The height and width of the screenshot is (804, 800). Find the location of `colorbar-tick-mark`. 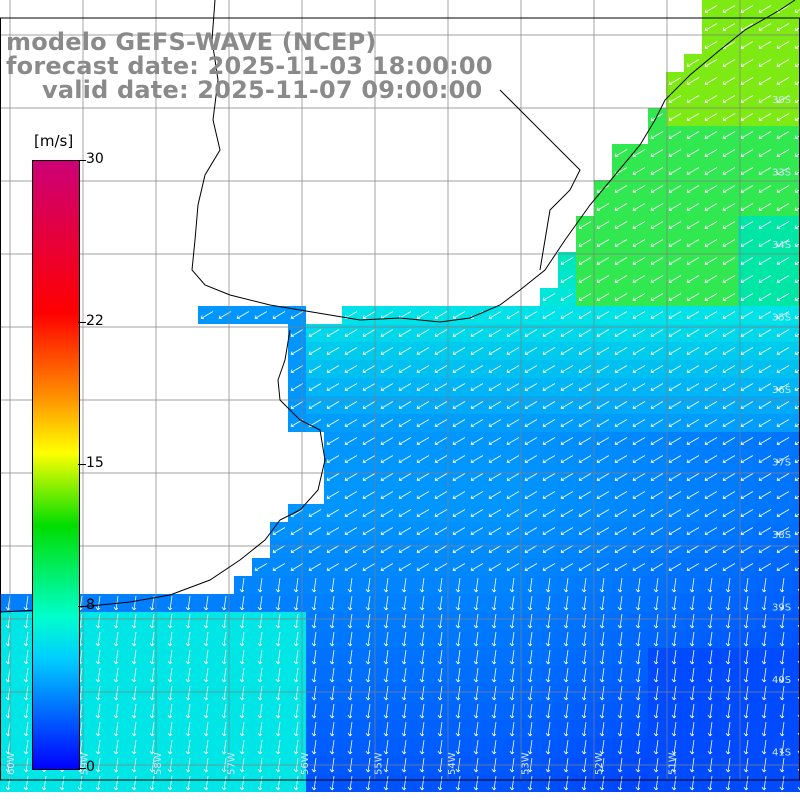

colorbar-tick-mark is located at coordinates (82, 768).